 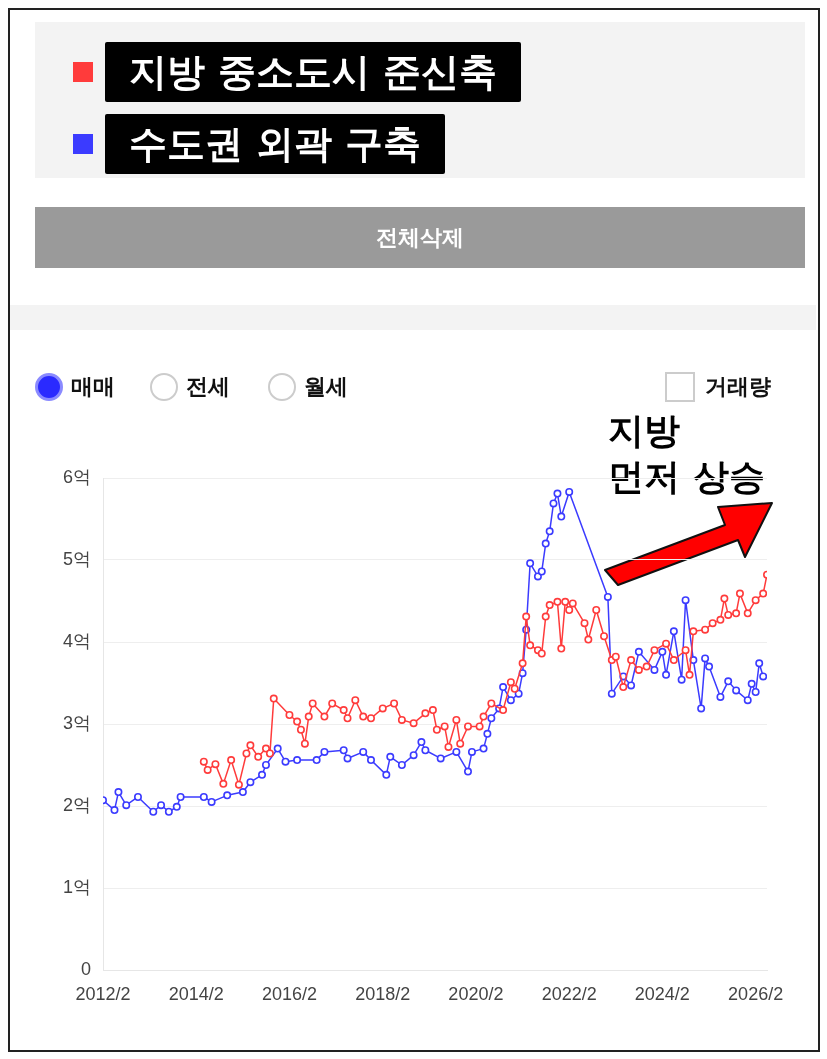 What do you see at coordinates (76, 640) in the screenshot?
I see `y-tick-label: 4억` at bounding box center [76, 640].